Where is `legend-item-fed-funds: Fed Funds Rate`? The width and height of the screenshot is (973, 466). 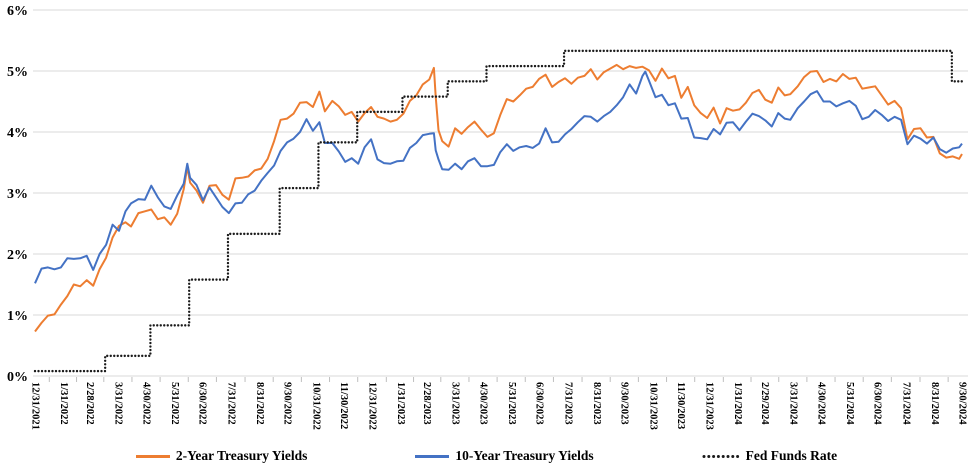
legend-item-fed-funds: Fed Funds Rate is located at coordinates (770, 456).